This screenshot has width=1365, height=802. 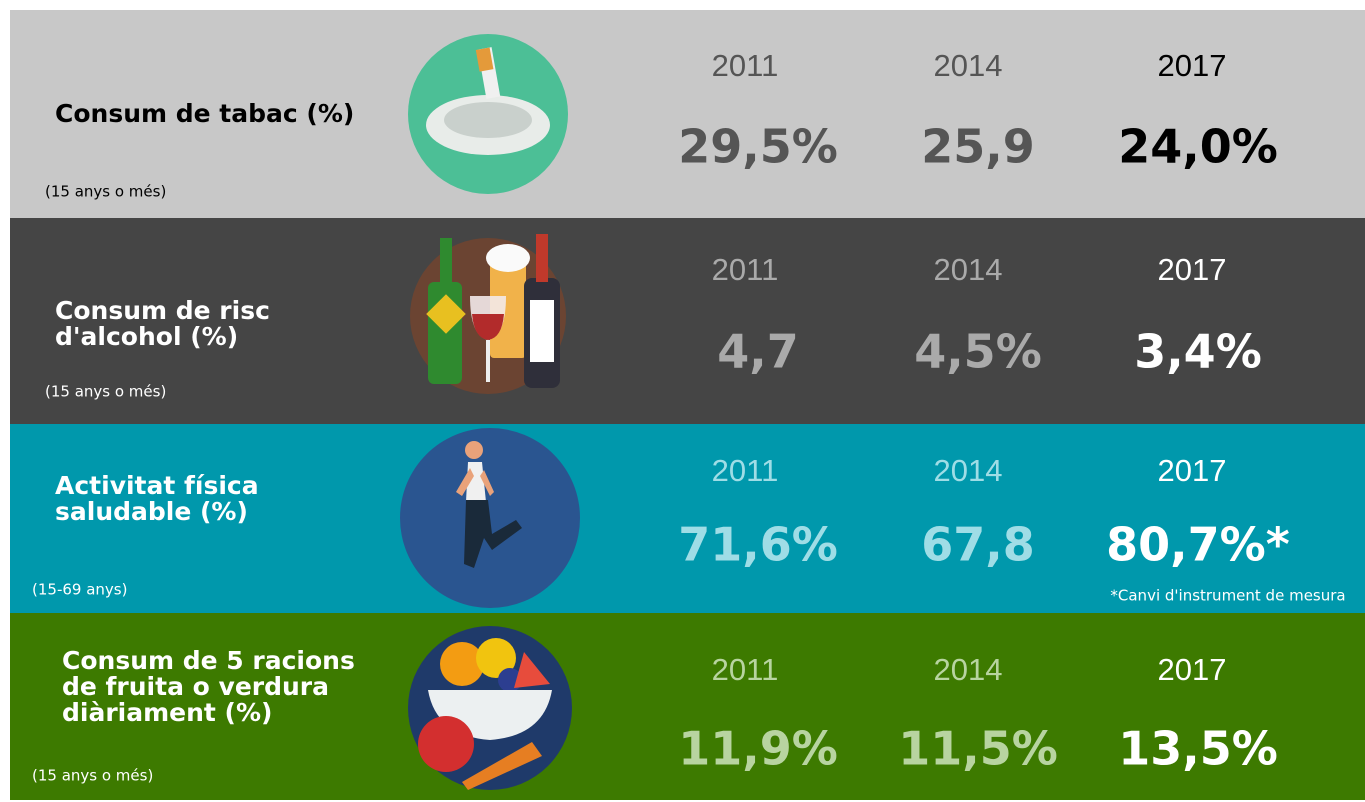 What do you see at coordinates (758, 545) in the screenshot?
I see `value-label: 71,6%` at bounding box center [758, 545].